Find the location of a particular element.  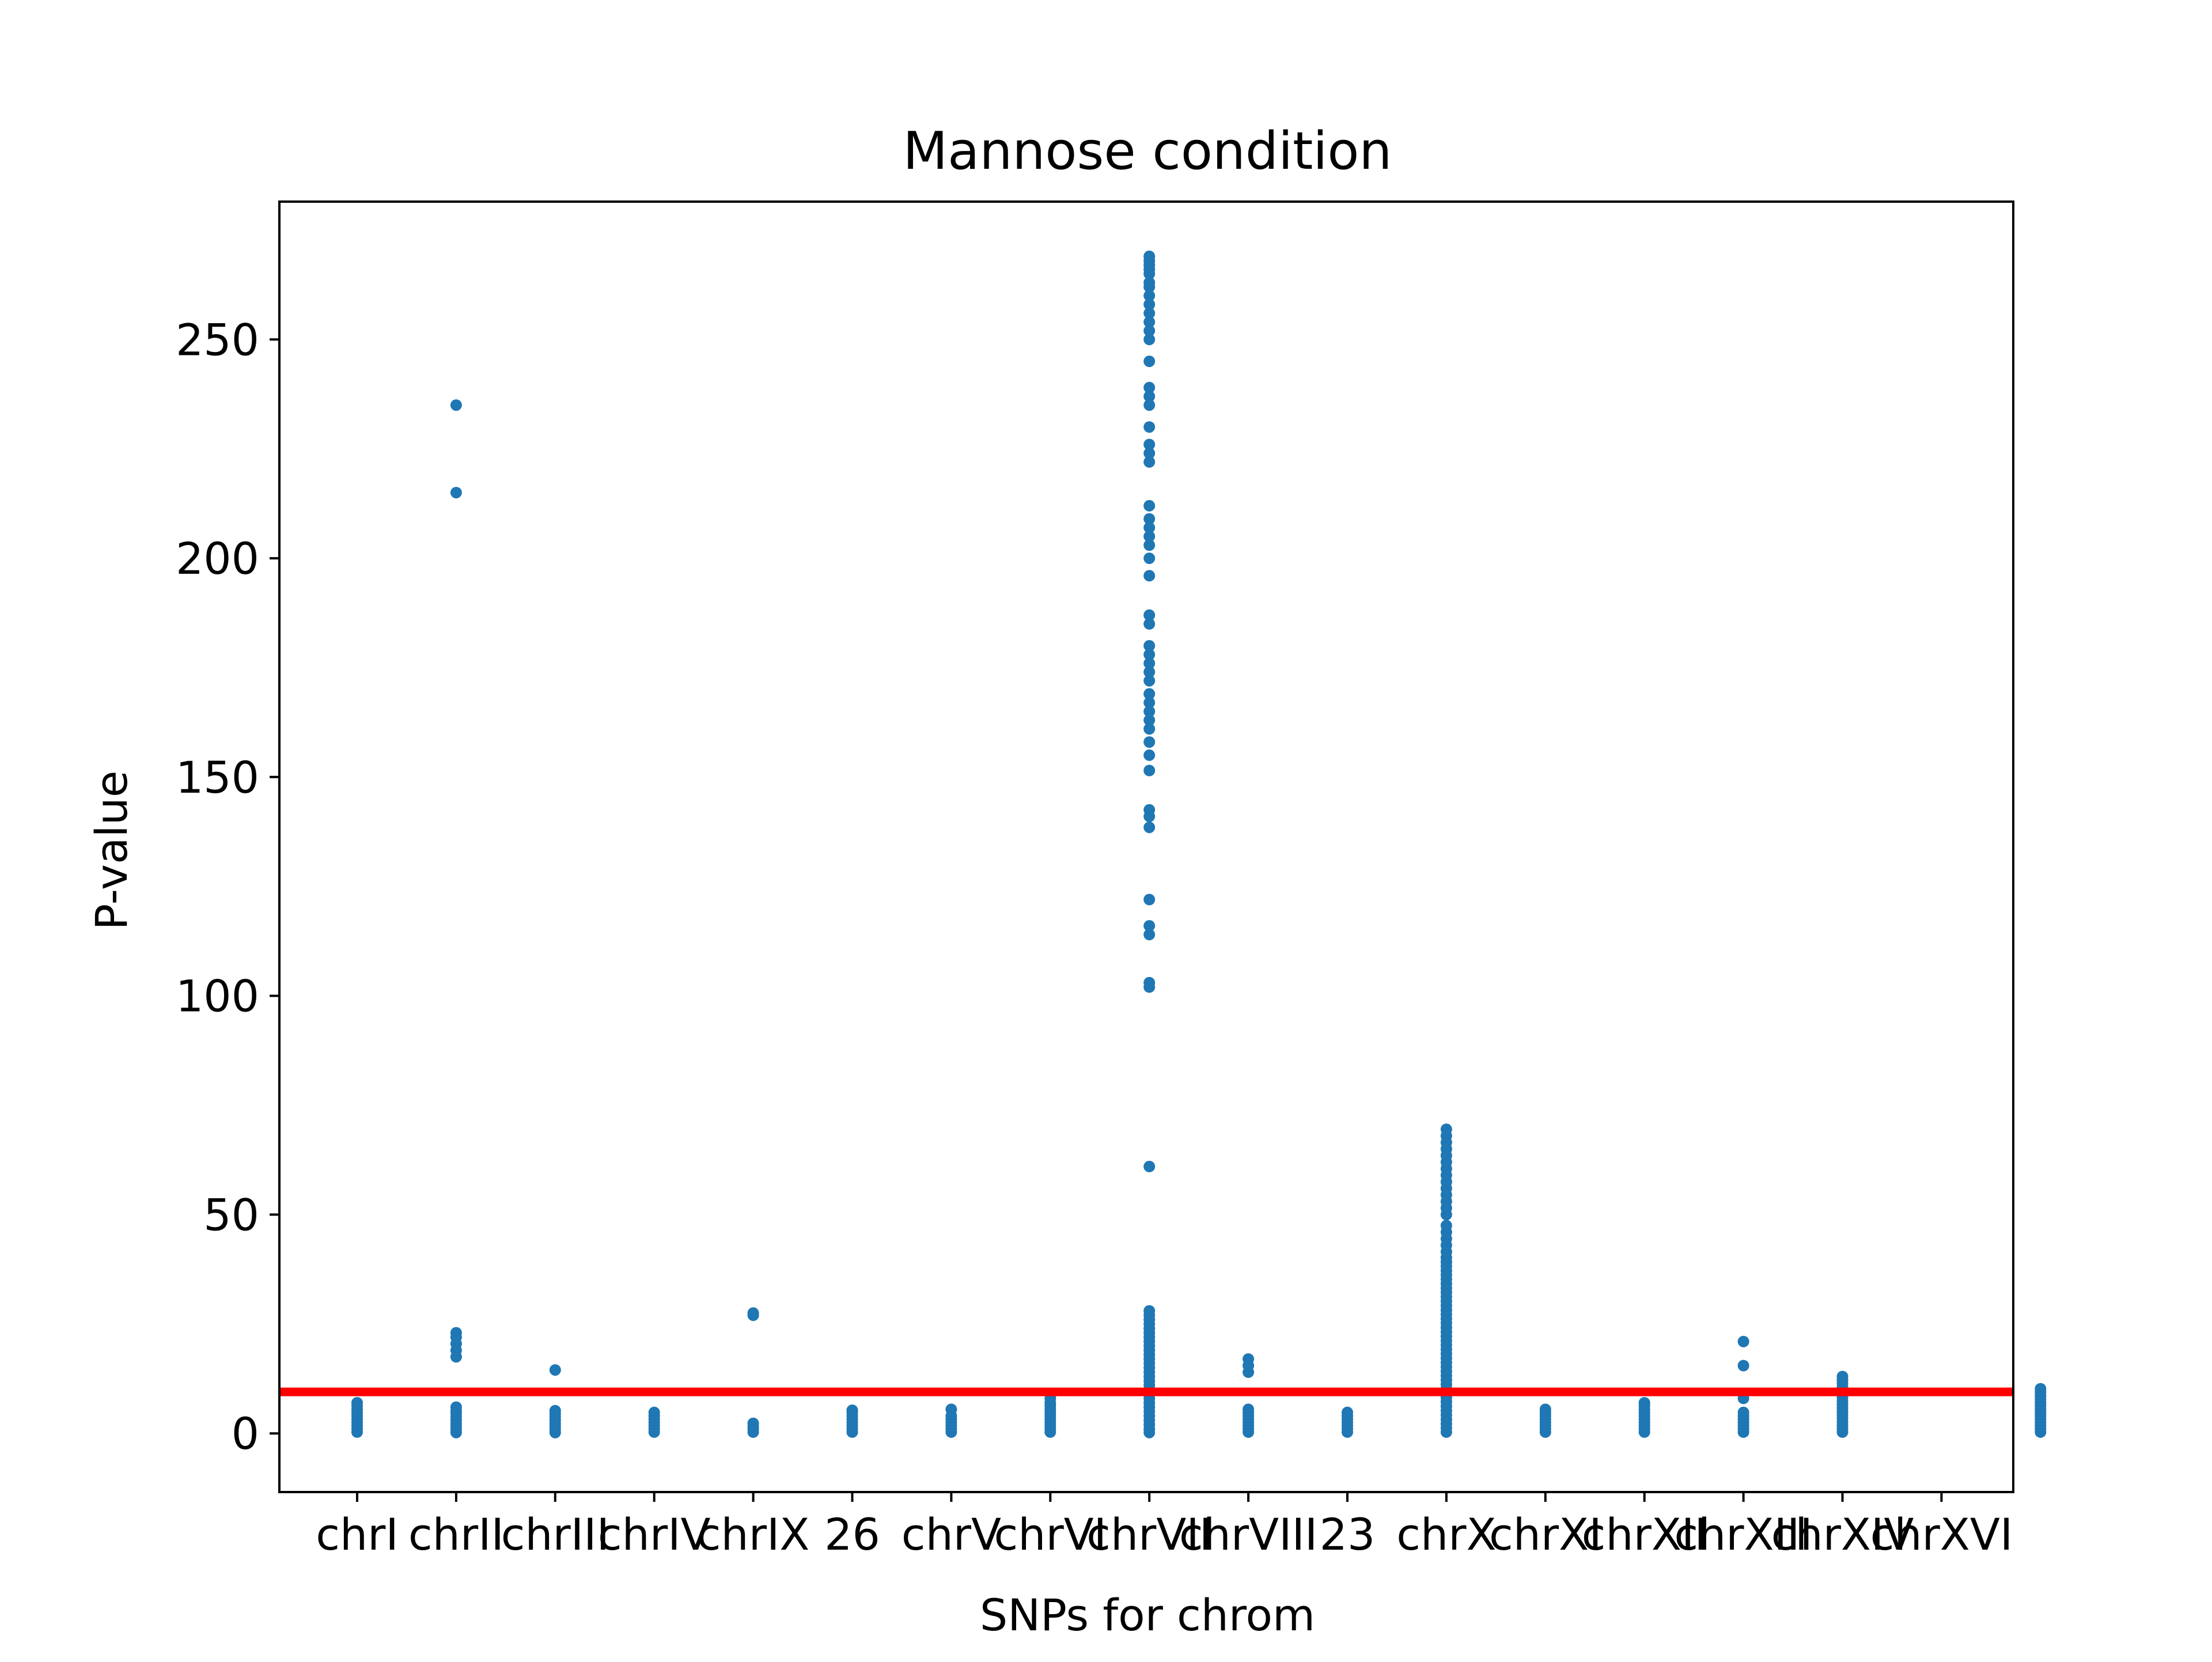

y-axis-label: P-value is located at coordinates (111, 850).